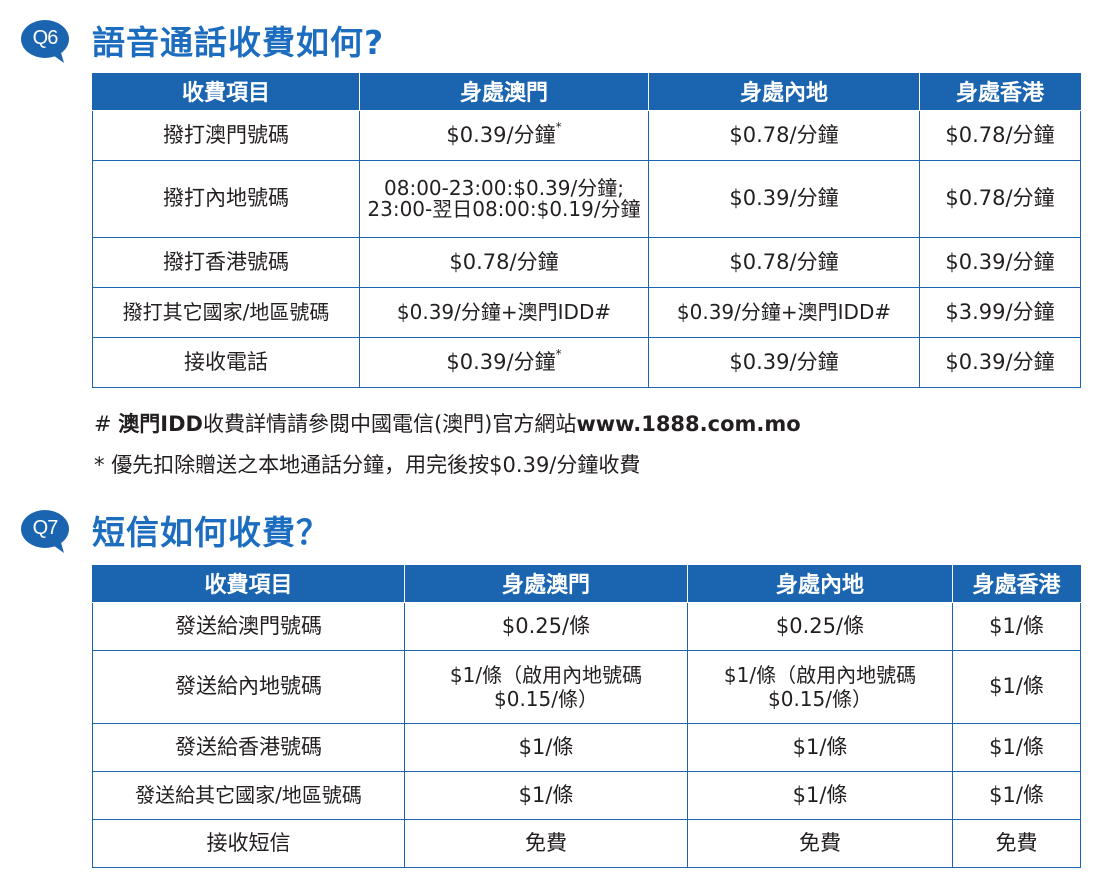  I want to click on speech-bubble-icon: Q6, so click(45, 41).